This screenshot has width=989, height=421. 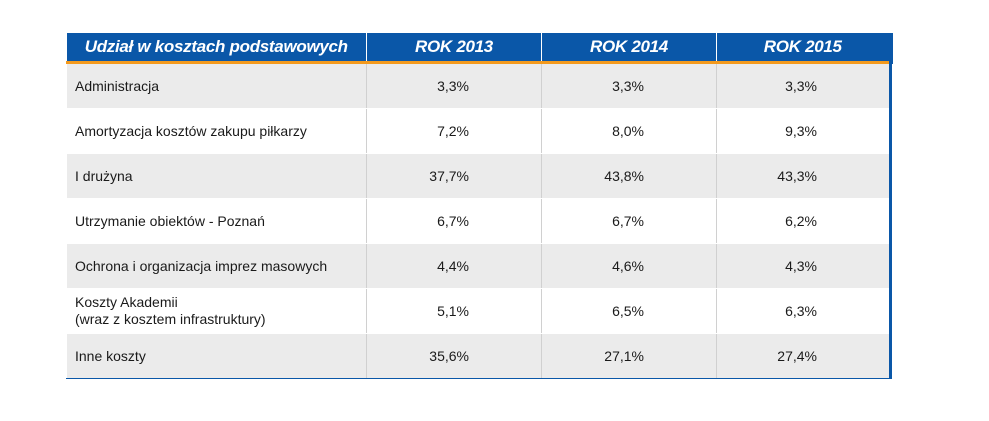 What do you see at coordinates (191, 130) in the screenshot?
I see `row-label: Amortyzacja kosztów zakupu piłkarzy` at bounding box center [191, 130].